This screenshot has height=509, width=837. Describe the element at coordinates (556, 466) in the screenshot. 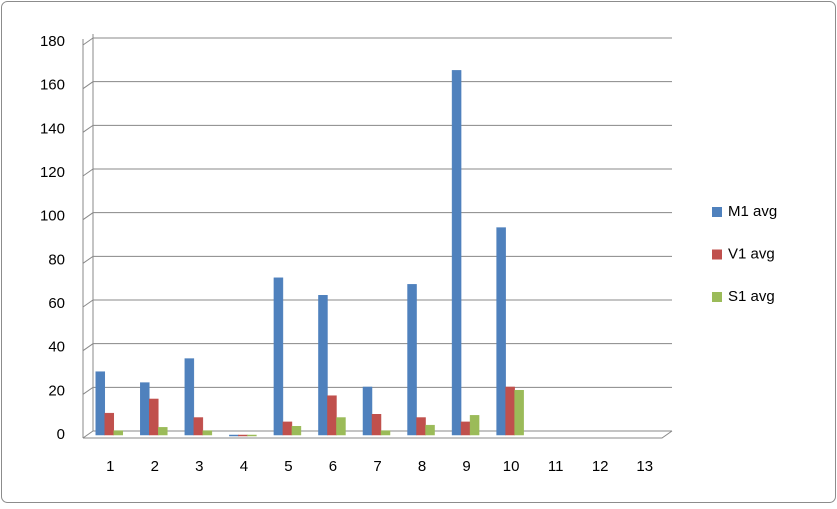

I see `x-tick-label: 11` at that location.